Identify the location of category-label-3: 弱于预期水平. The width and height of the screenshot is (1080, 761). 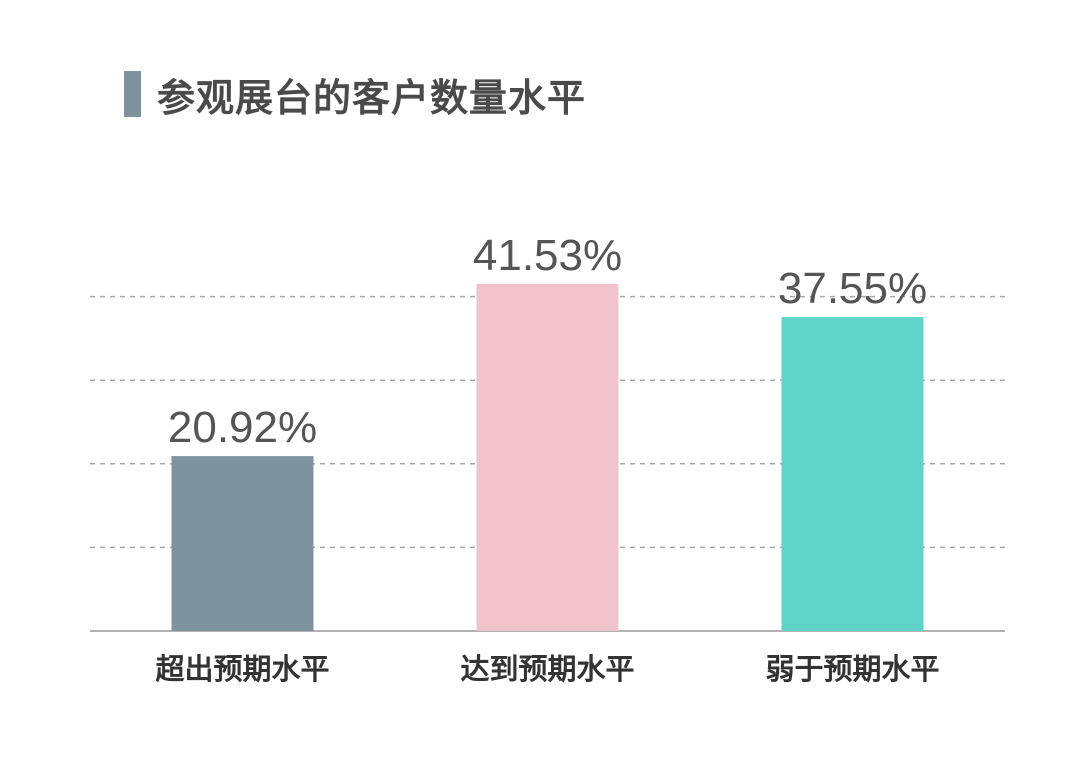
(852, 669).